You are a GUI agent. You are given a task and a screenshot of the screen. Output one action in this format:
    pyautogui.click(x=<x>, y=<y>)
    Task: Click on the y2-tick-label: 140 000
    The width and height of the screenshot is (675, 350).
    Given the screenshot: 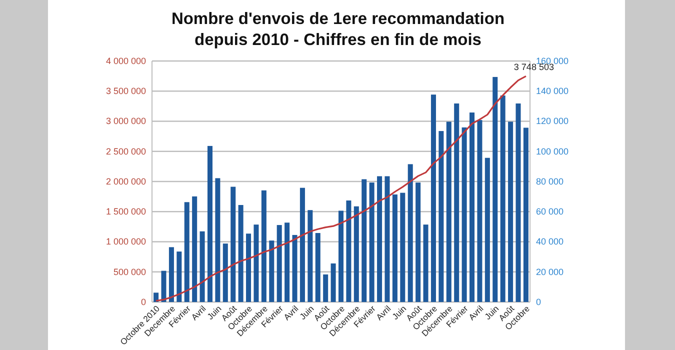 What is the action you would take?
    pyautogui.click(x=552, y=91)
    